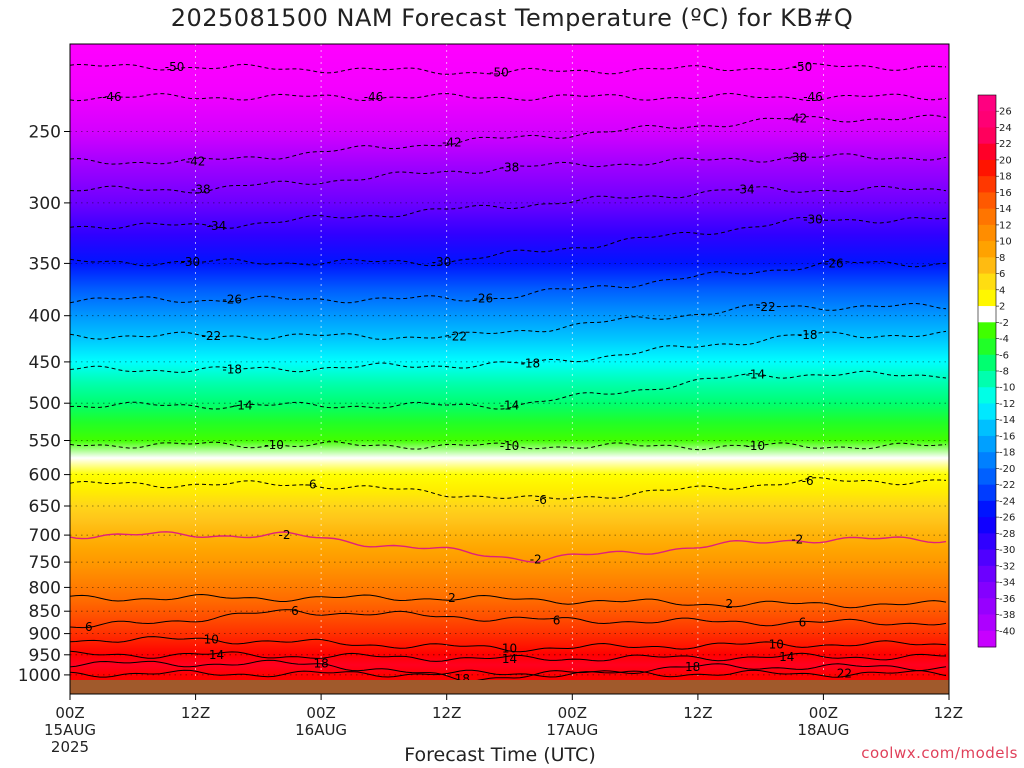  I want to click on colorbar-label: -2, so click(1004, 323).